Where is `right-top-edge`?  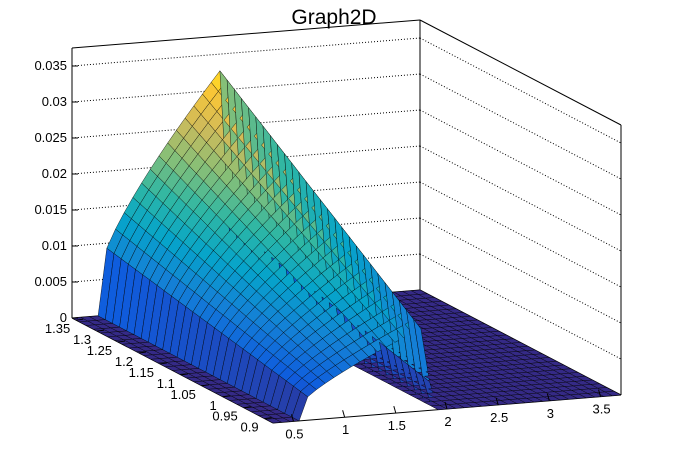
right-top-edge is located at coordinates (520, 72).